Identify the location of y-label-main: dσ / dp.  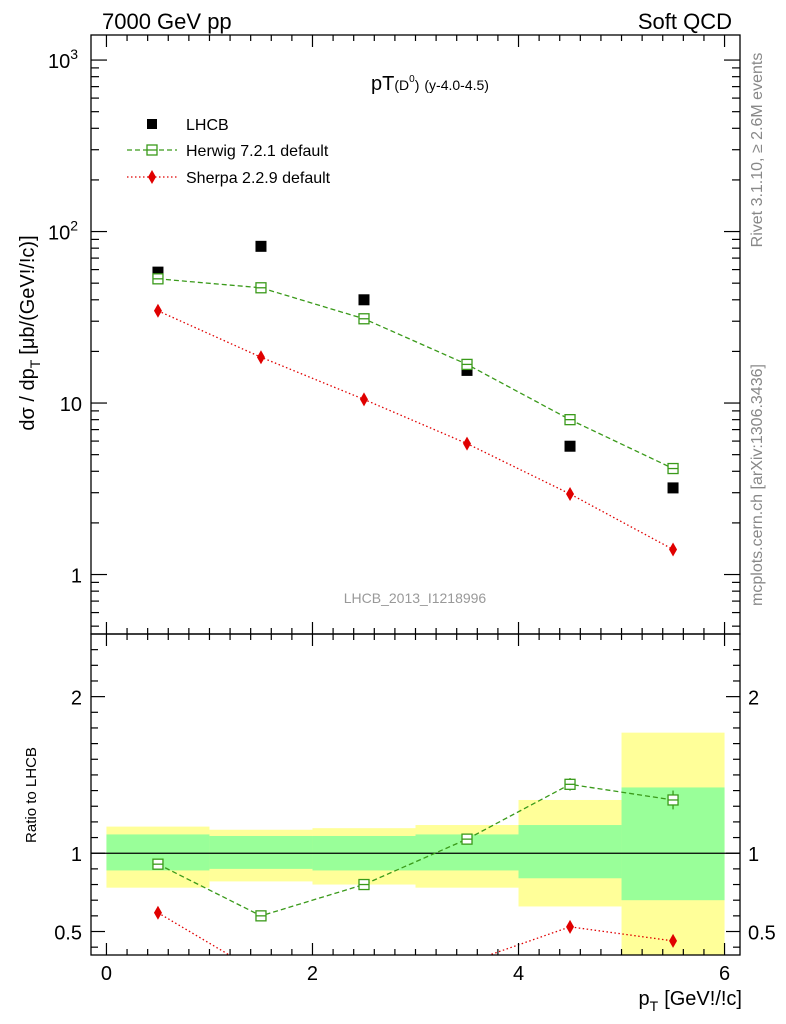
(28, 399).